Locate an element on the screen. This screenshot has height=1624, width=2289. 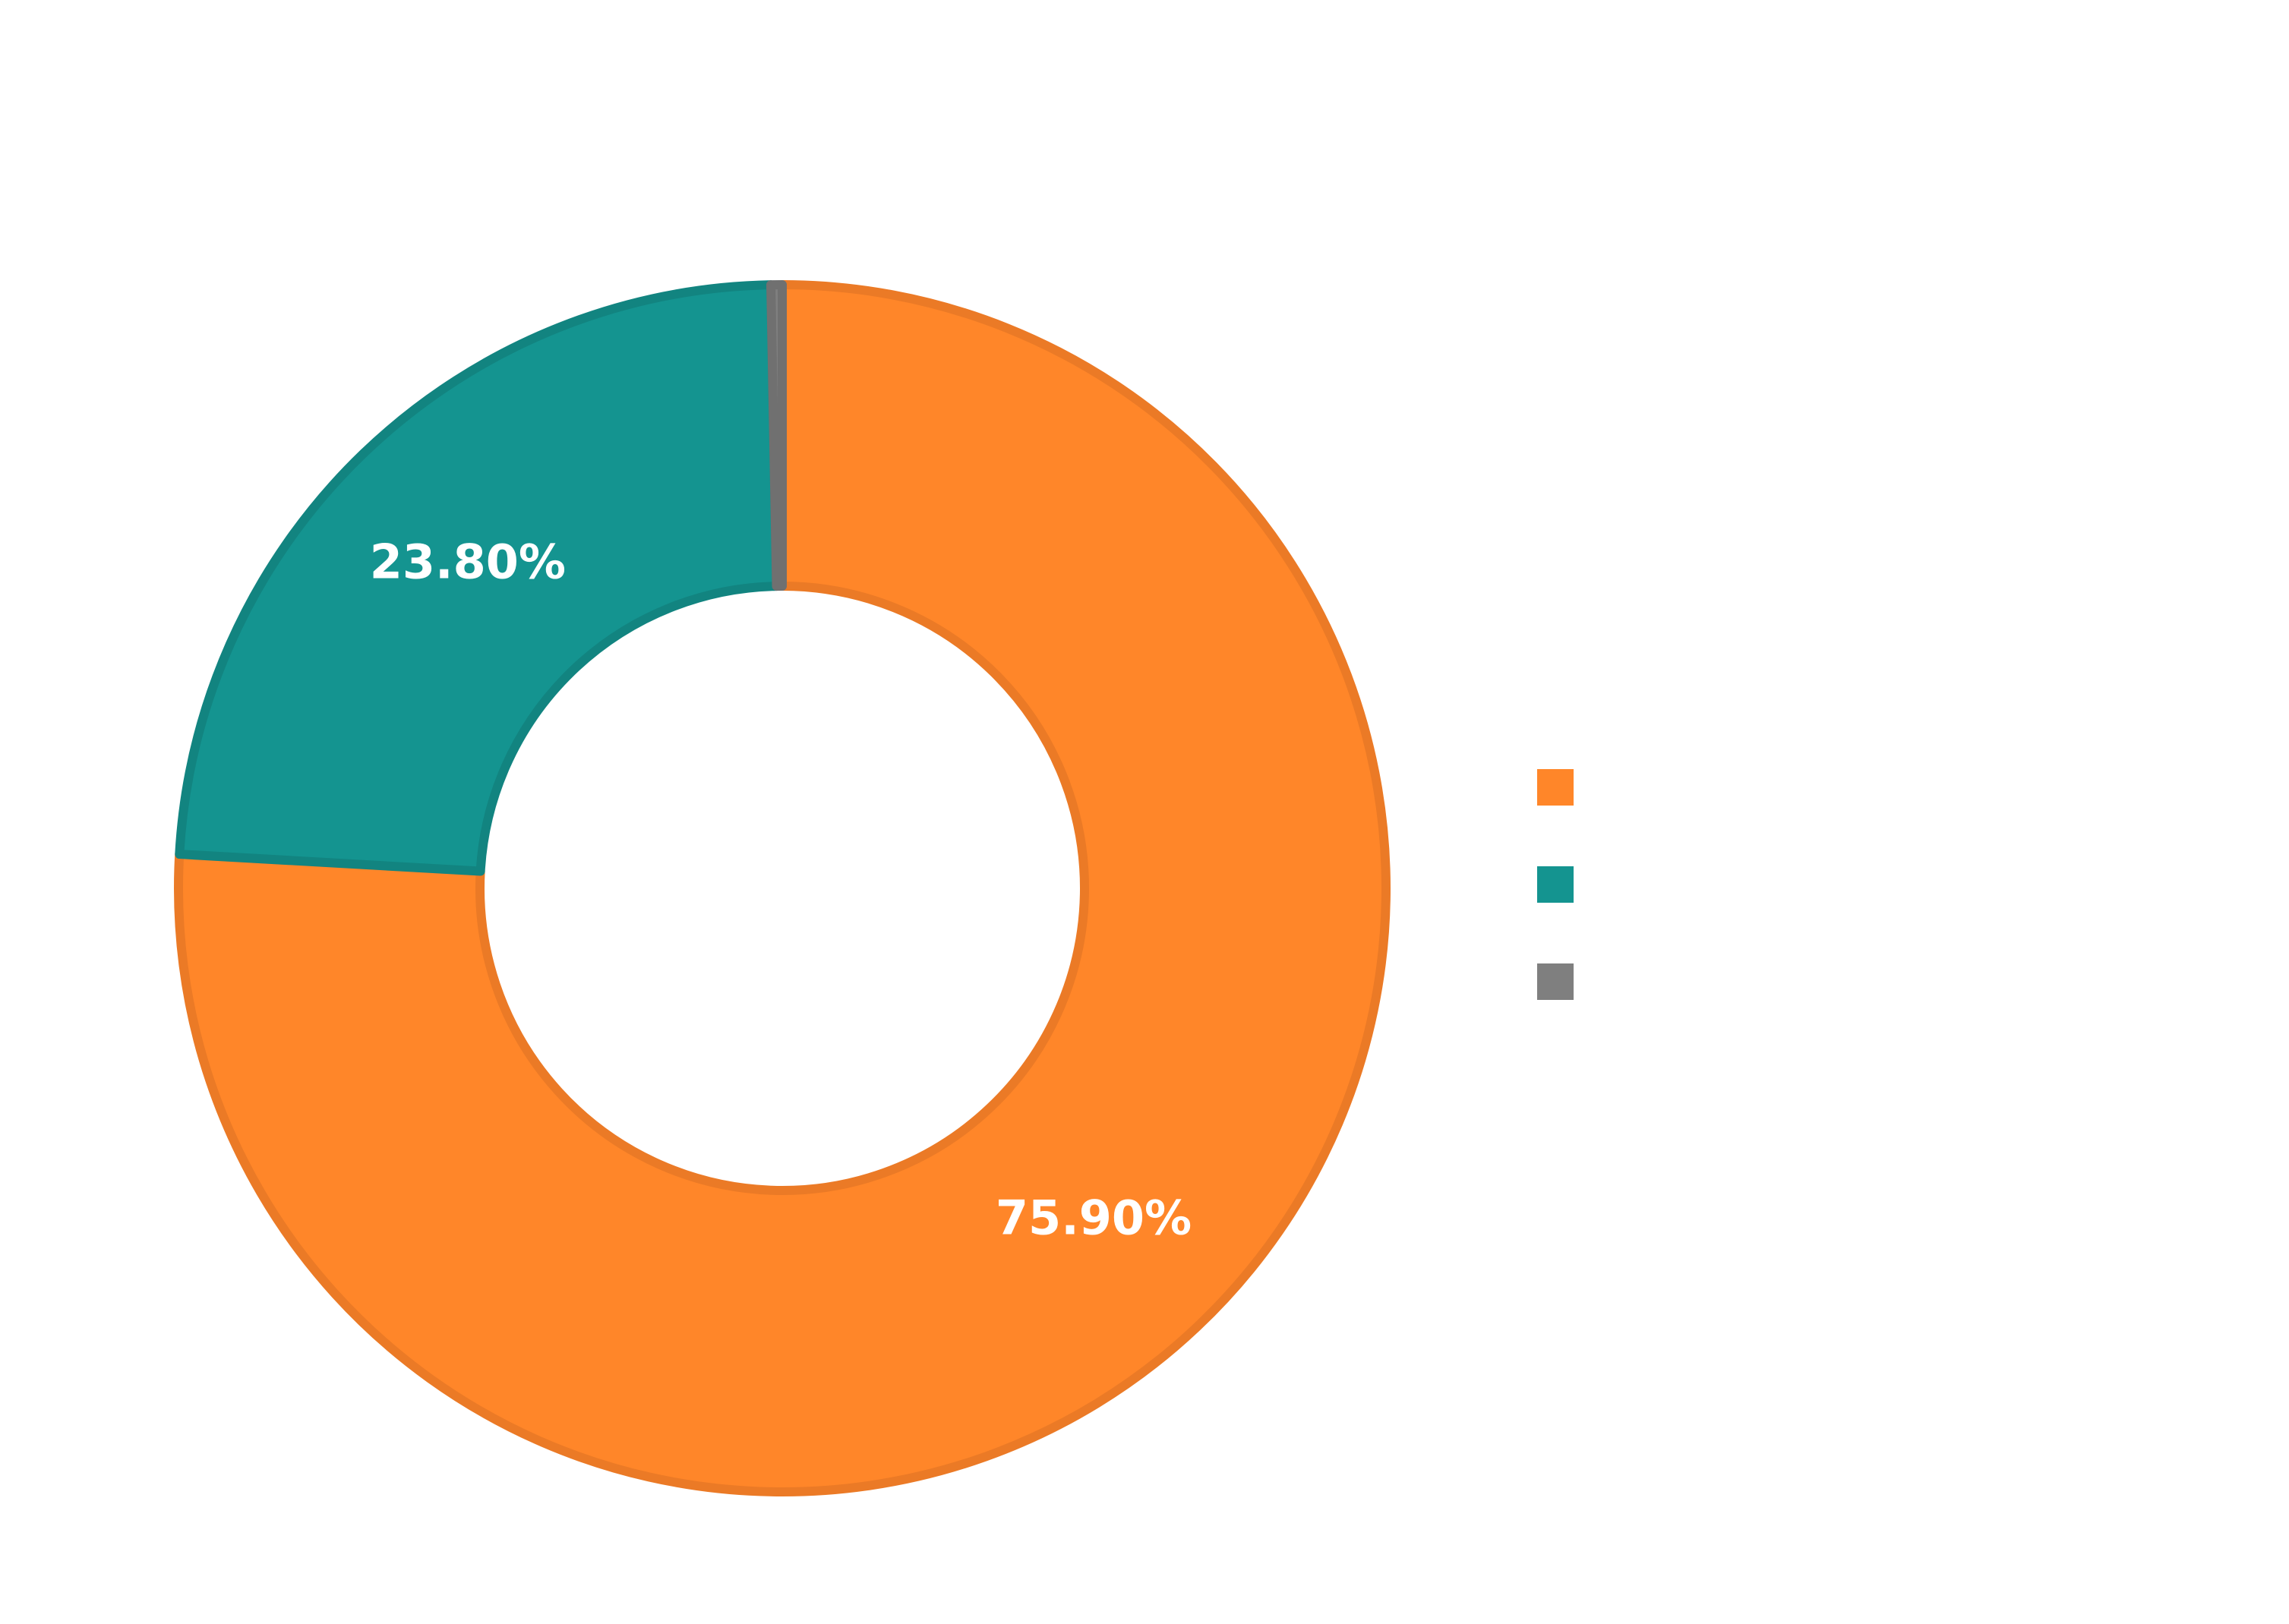
data-label-1: 75.90% is located at coordinates (1094, 1218).